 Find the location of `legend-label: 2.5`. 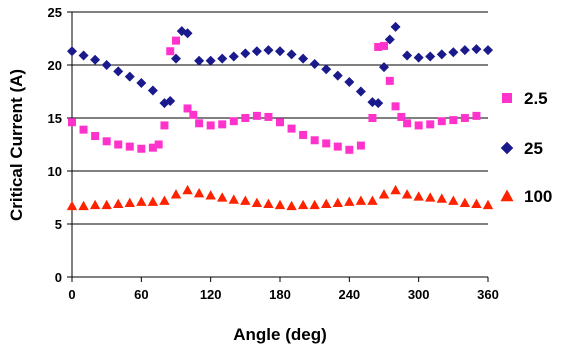

legend-label: 2.5 is located at coordinates (536, 98).